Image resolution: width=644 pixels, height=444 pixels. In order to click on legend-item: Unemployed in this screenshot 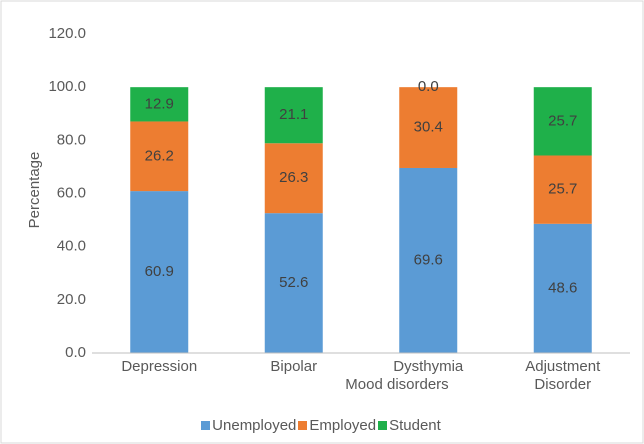, I will do `click(248, 425)`.